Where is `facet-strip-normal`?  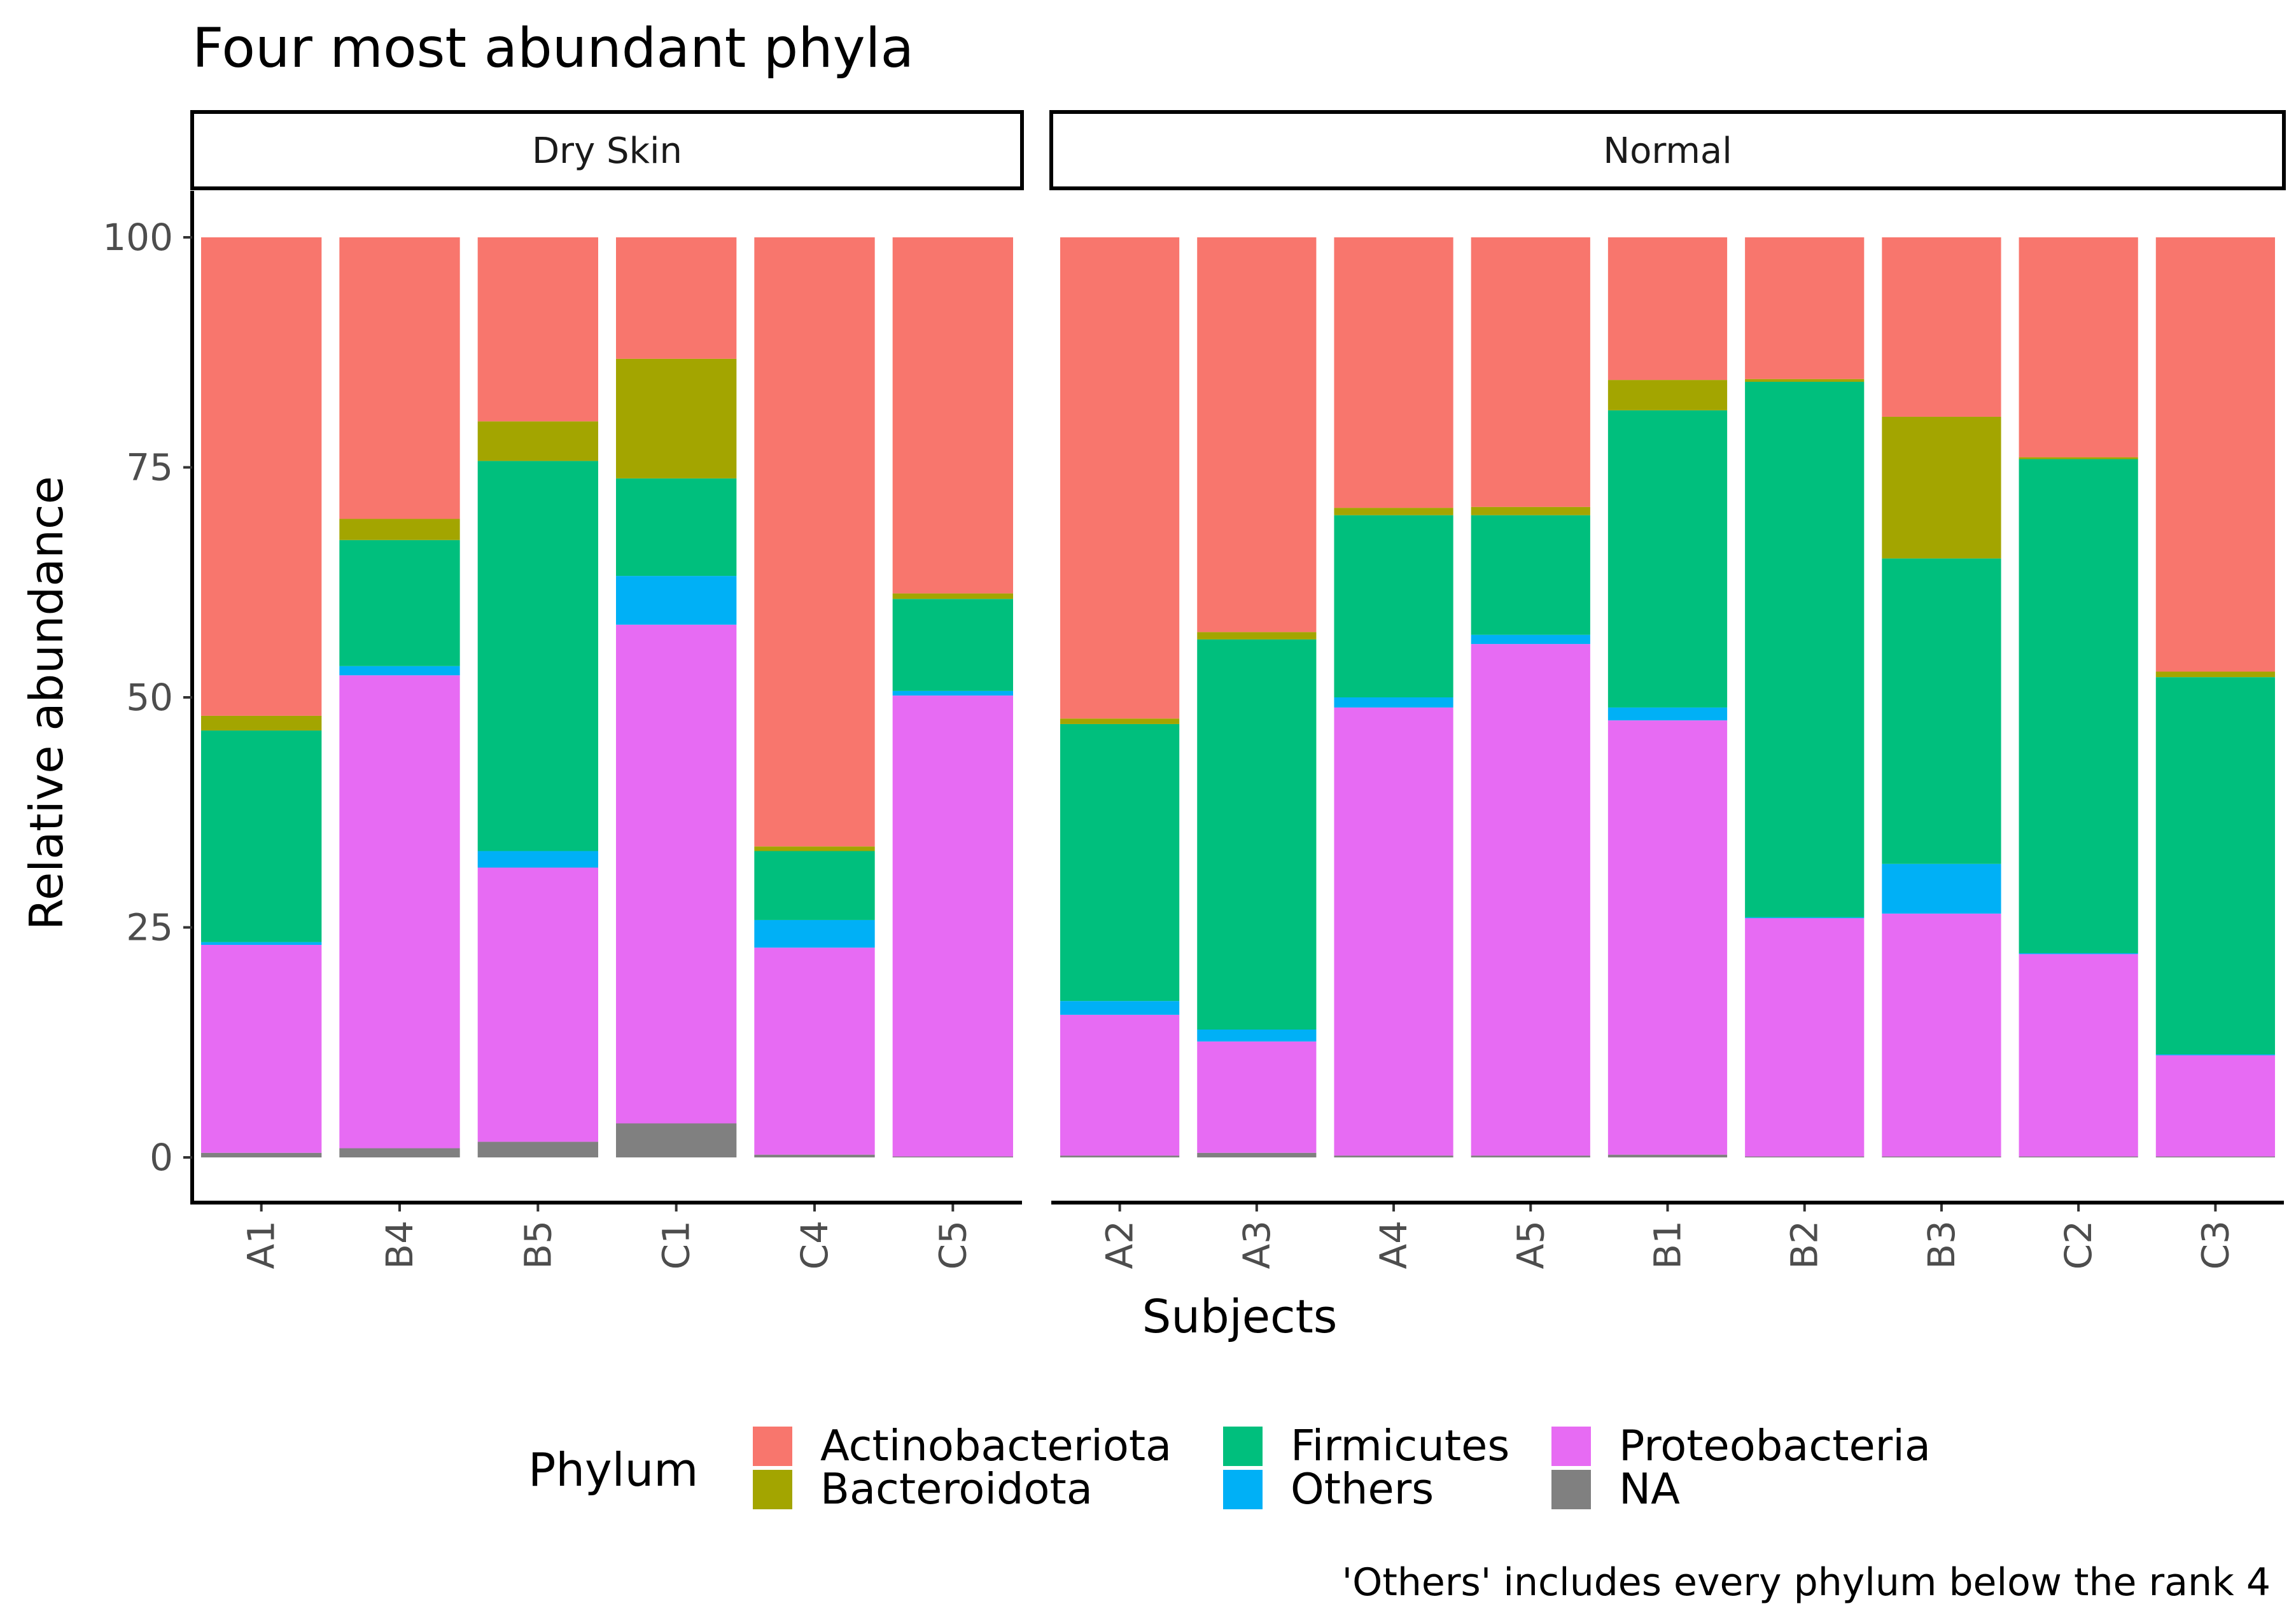
facet-strip-normal is located at coordinates (1667, 150).